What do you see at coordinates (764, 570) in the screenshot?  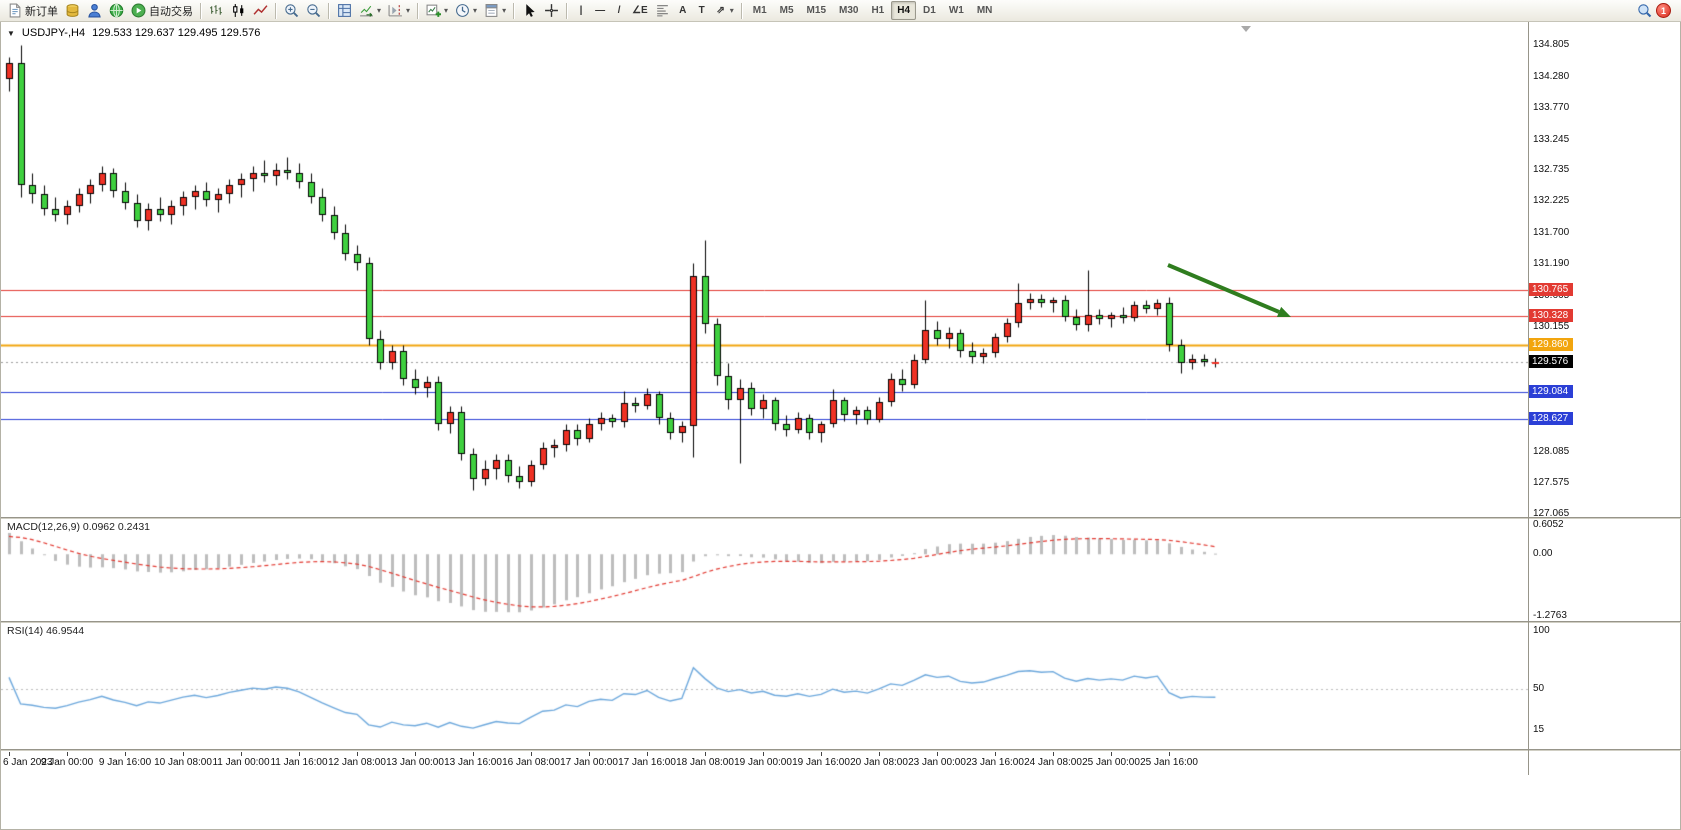 I see `macd-panel-canvas` at bounding box center [764, 570].